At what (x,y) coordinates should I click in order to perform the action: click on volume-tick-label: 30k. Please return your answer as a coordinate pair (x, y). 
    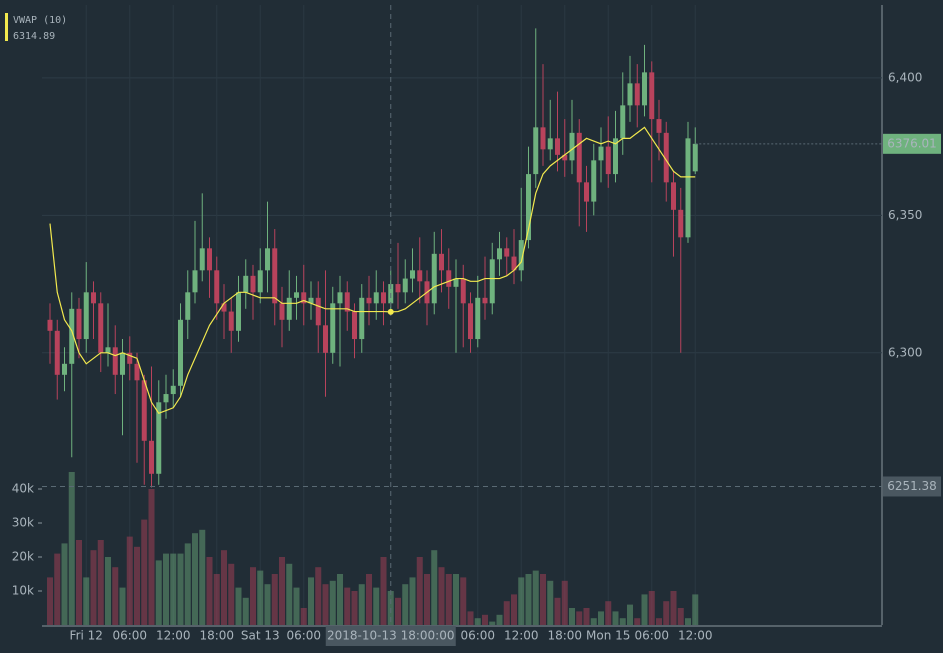
    Looking at the image, I should click on (23, 523).